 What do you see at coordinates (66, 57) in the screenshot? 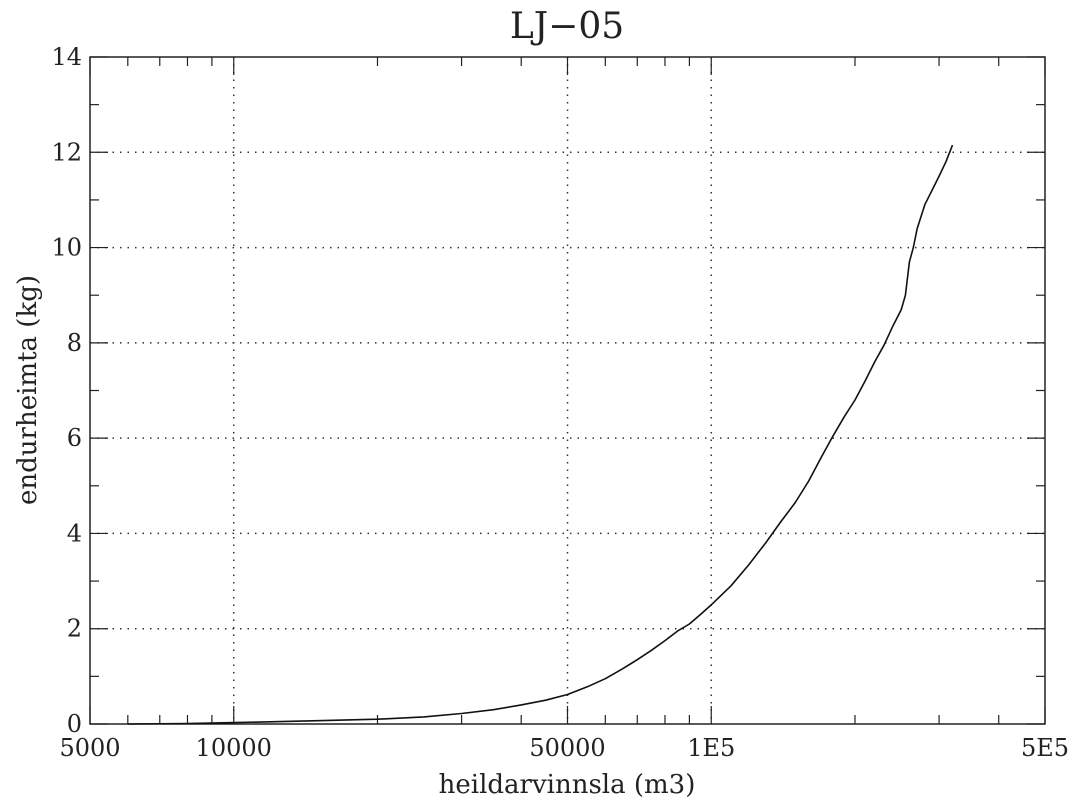
I see `y-tick-label: 14` at bounding box center [66, 57].